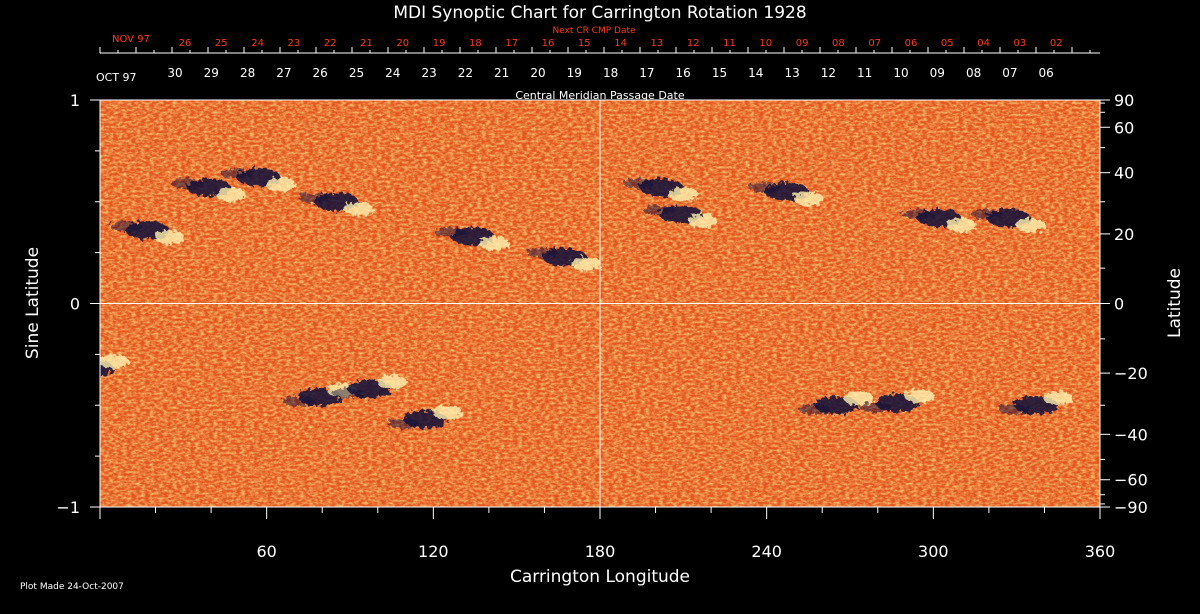 The width and height of the screenshot is (1200, 614). Describe the element at coordinates (765, 43) in the screenshot. I see `next-cr-date-label: 10` at that location.